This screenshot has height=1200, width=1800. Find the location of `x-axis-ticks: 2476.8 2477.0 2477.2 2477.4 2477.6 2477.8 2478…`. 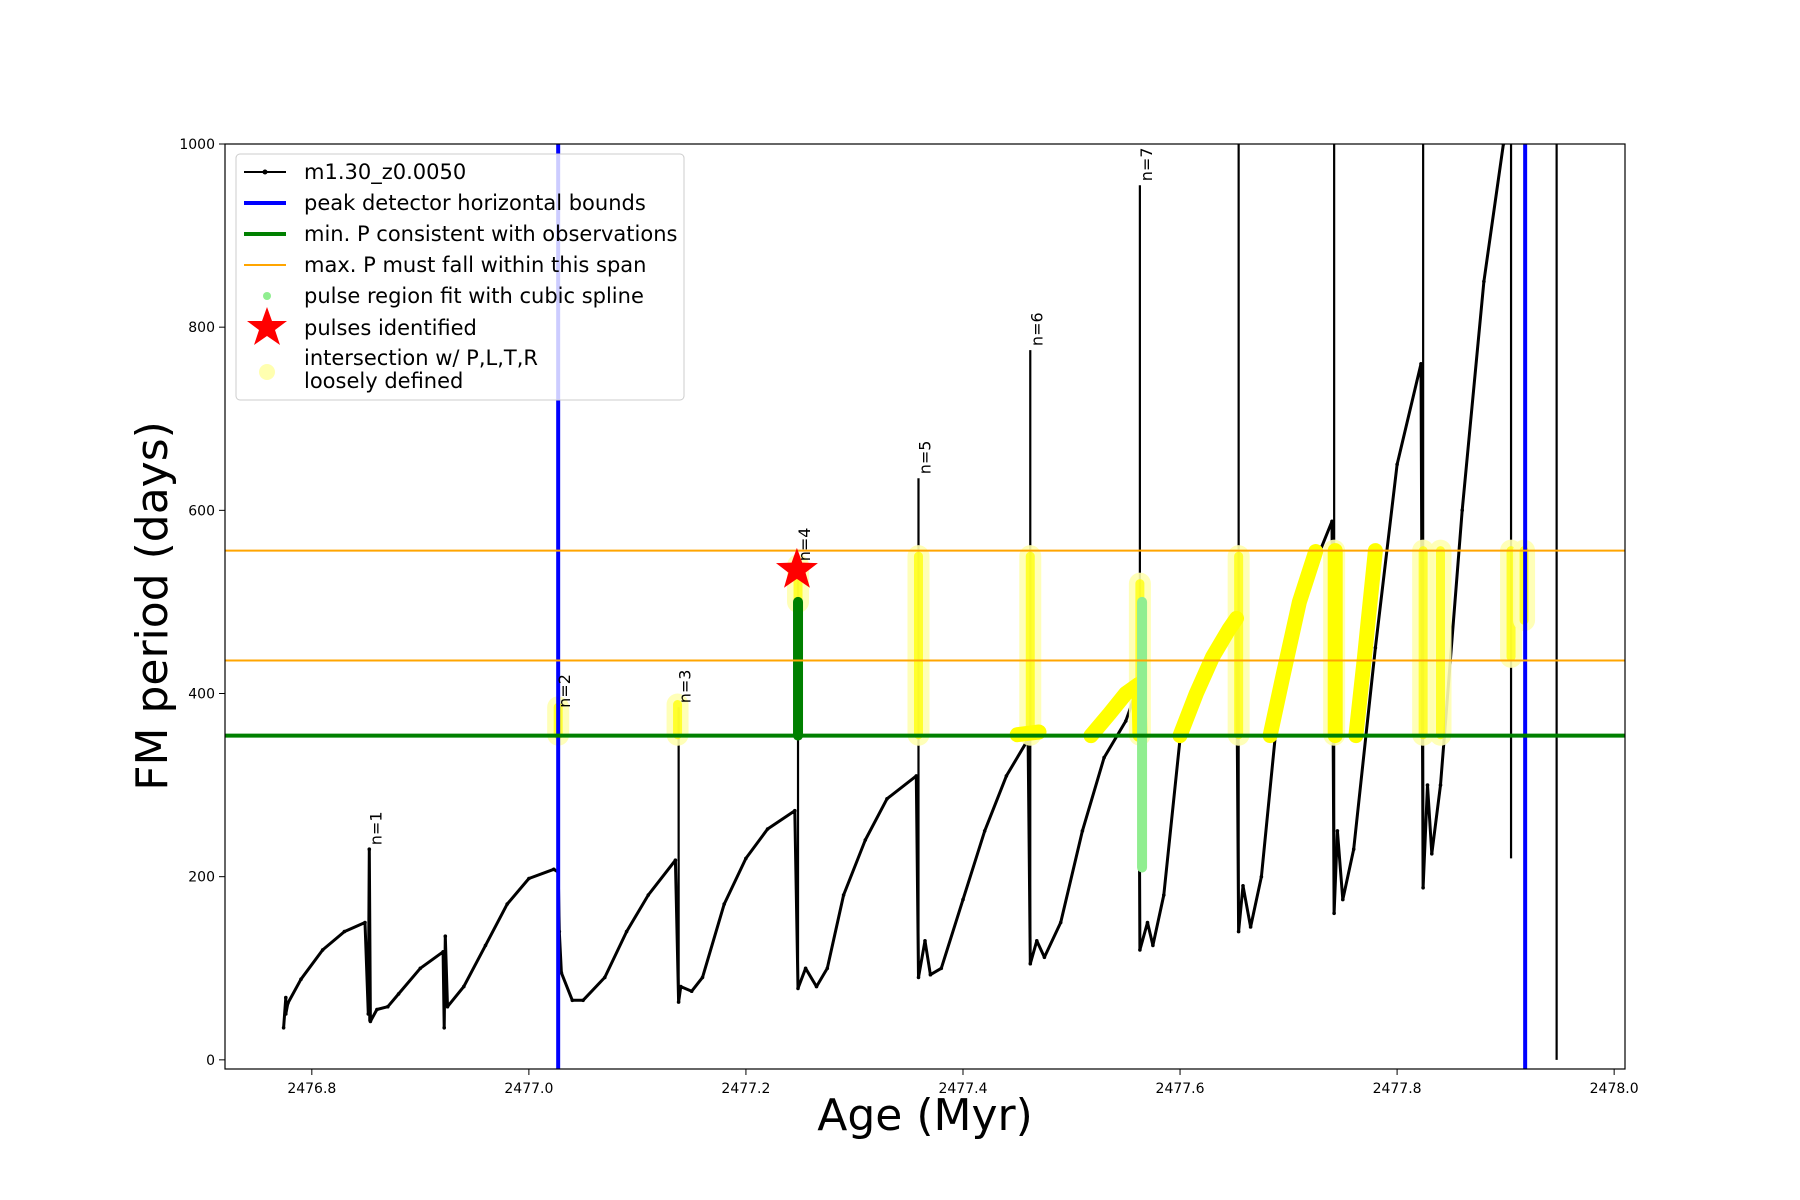

x-axis-ticks: 2476.8 2477.0 2477.2 2477.4 2477.6 2477.8 2478… is located at coordinates (963, 1083).